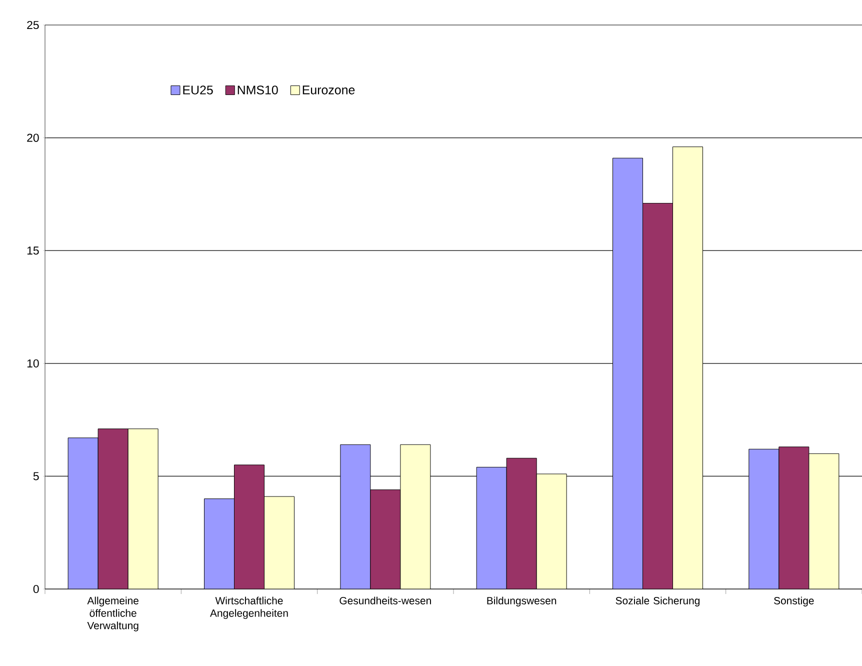 The width and height of the screenshot is (862, 666). Describe the element at coordinates (521, 601) in the screenshot. I see `x-tick-label: Bildungswesen` at that location.